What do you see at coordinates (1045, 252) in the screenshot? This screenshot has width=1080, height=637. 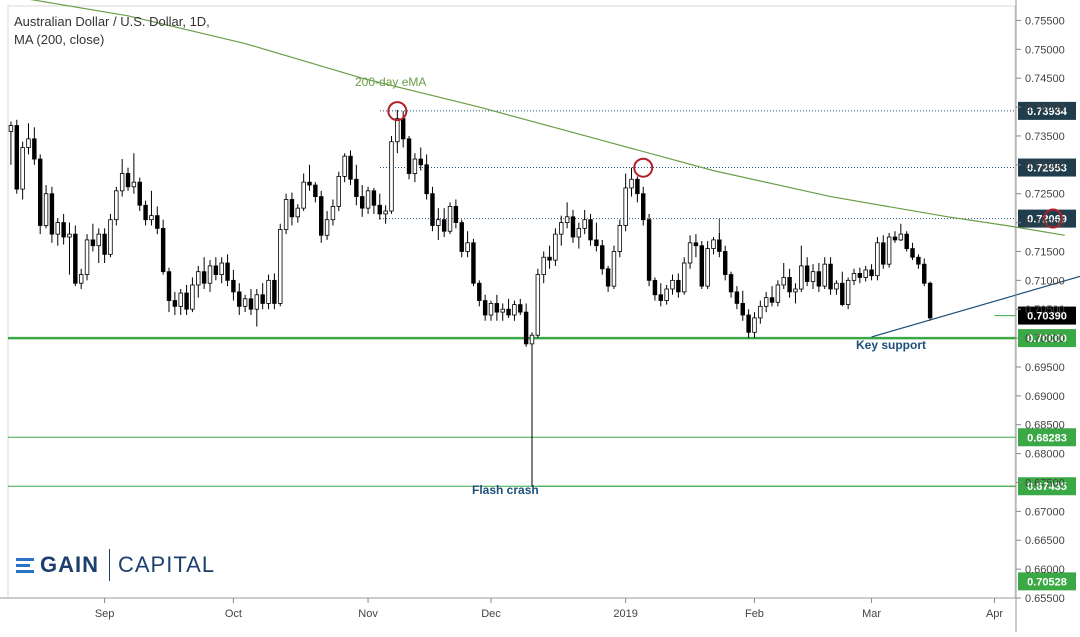 I see `price-tick-label: 0.71500` at bounding box center [1045, 252].